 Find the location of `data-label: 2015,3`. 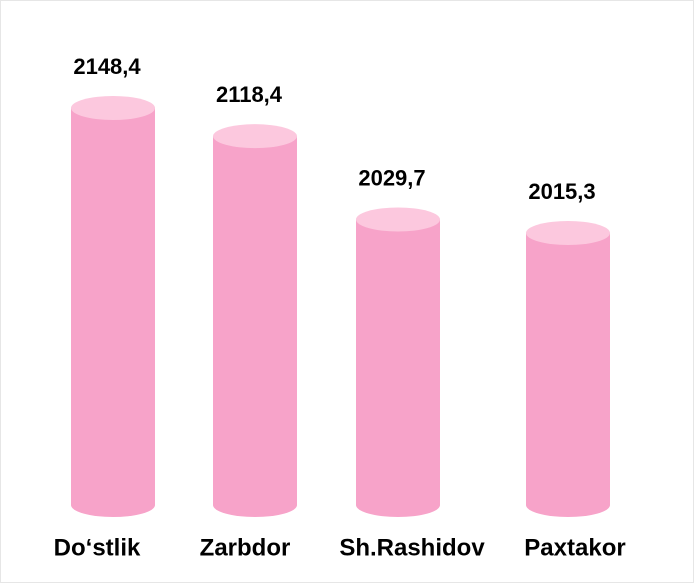

data-label: 2015,3 is located at coordinates (561, 191).